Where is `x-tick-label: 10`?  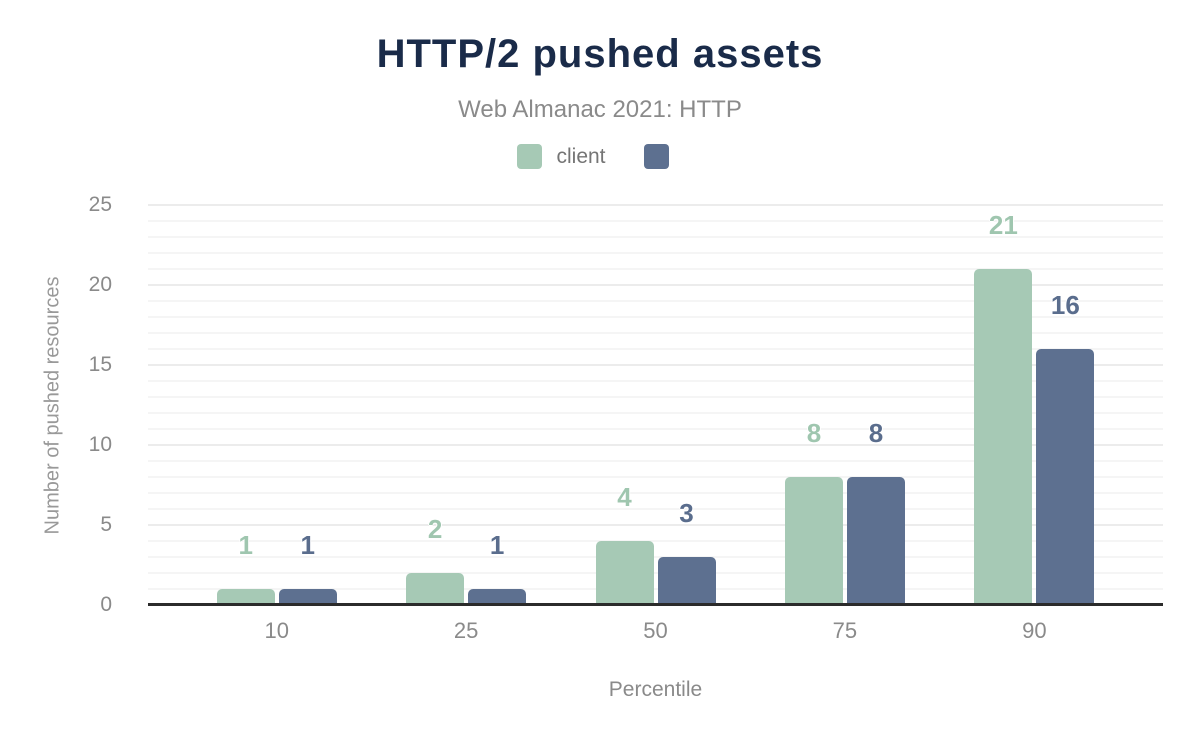
x-tick-label: 10 is located at coordinates (276, 630).